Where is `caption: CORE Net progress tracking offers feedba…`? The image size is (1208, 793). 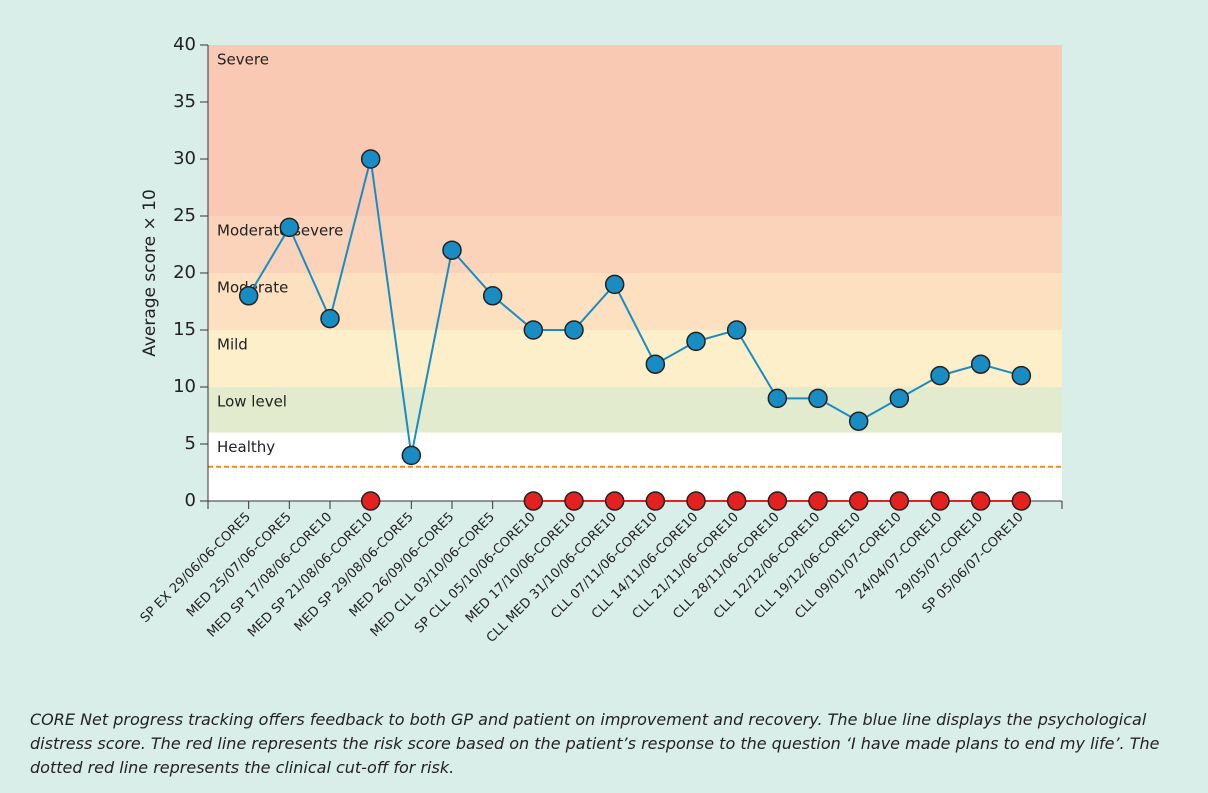 caption: CORE Net progress tracking offers feedba… is located at coordinates (595, 743).